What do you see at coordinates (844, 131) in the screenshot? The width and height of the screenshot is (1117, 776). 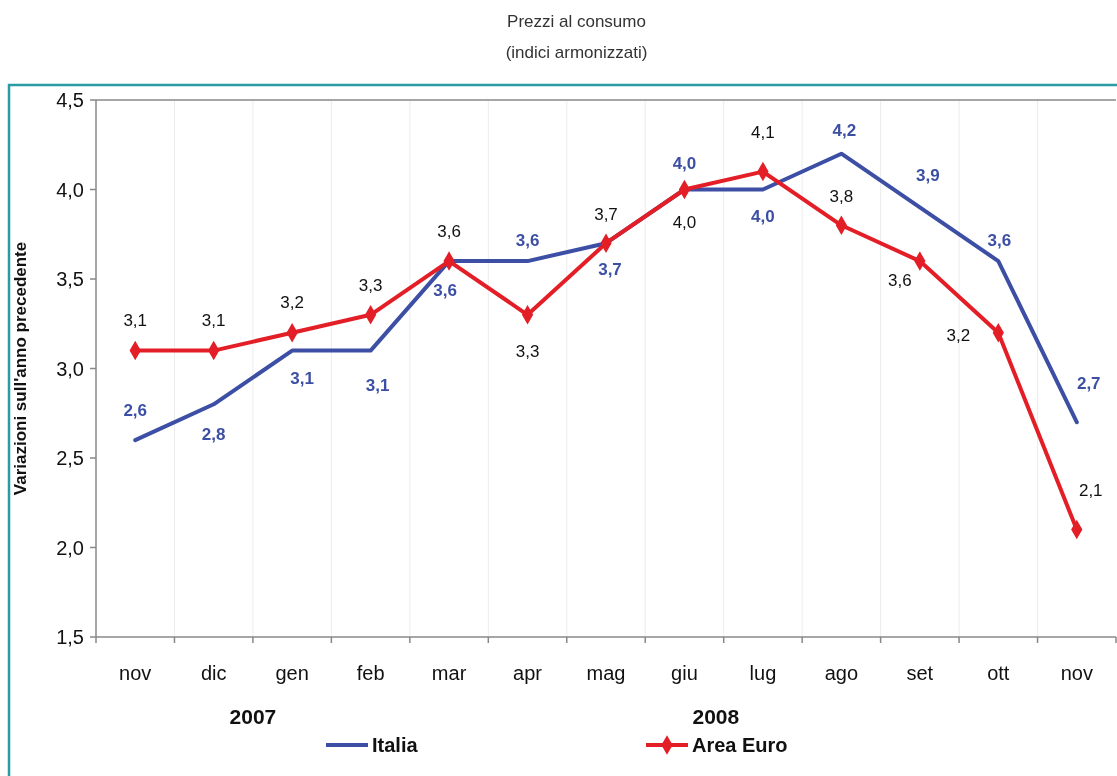 I see `data-label: 4,2` at bounding box center [844, 131].